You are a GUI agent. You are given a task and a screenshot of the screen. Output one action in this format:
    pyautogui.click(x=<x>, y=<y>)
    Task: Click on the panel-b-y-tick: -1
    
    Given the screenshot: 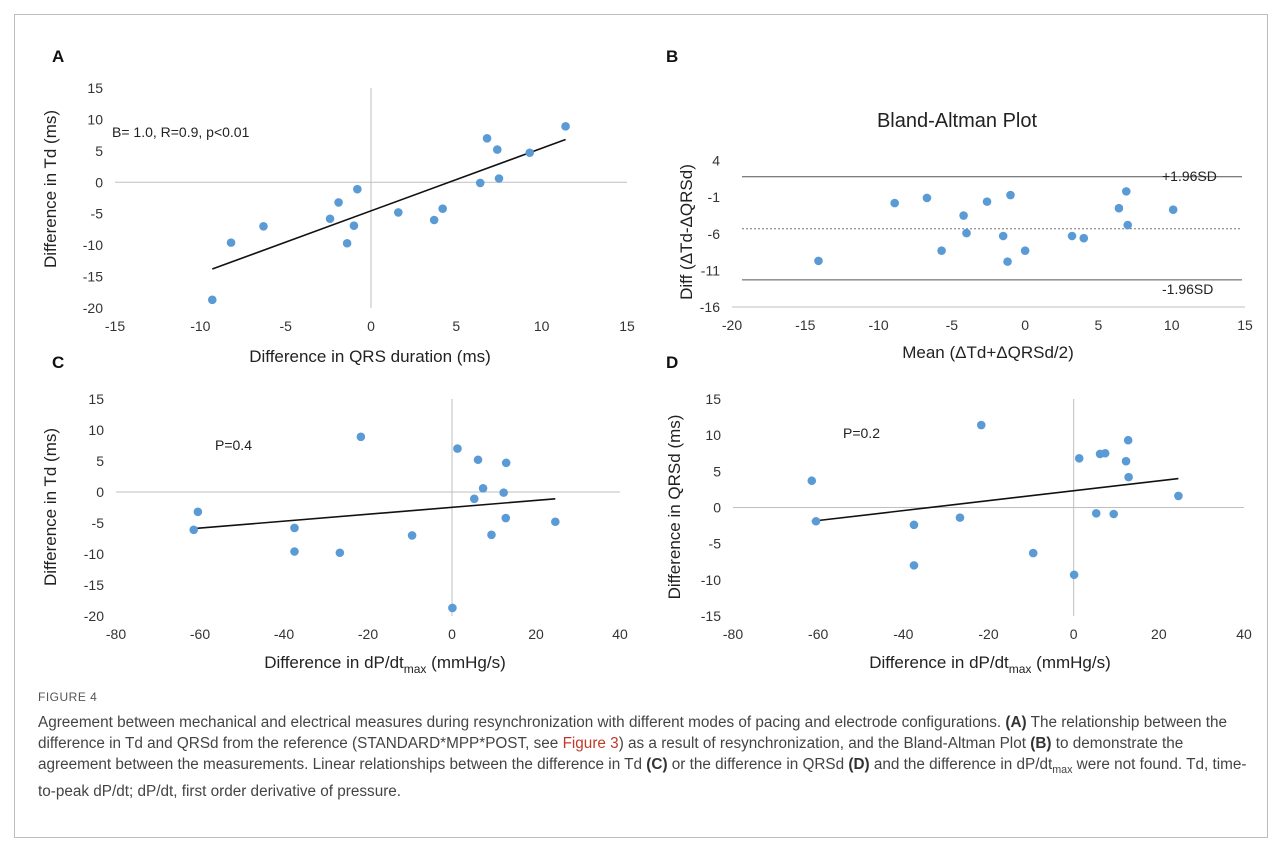 What is the action you would take?
    pyautogui.click(x=714, y=197)
    